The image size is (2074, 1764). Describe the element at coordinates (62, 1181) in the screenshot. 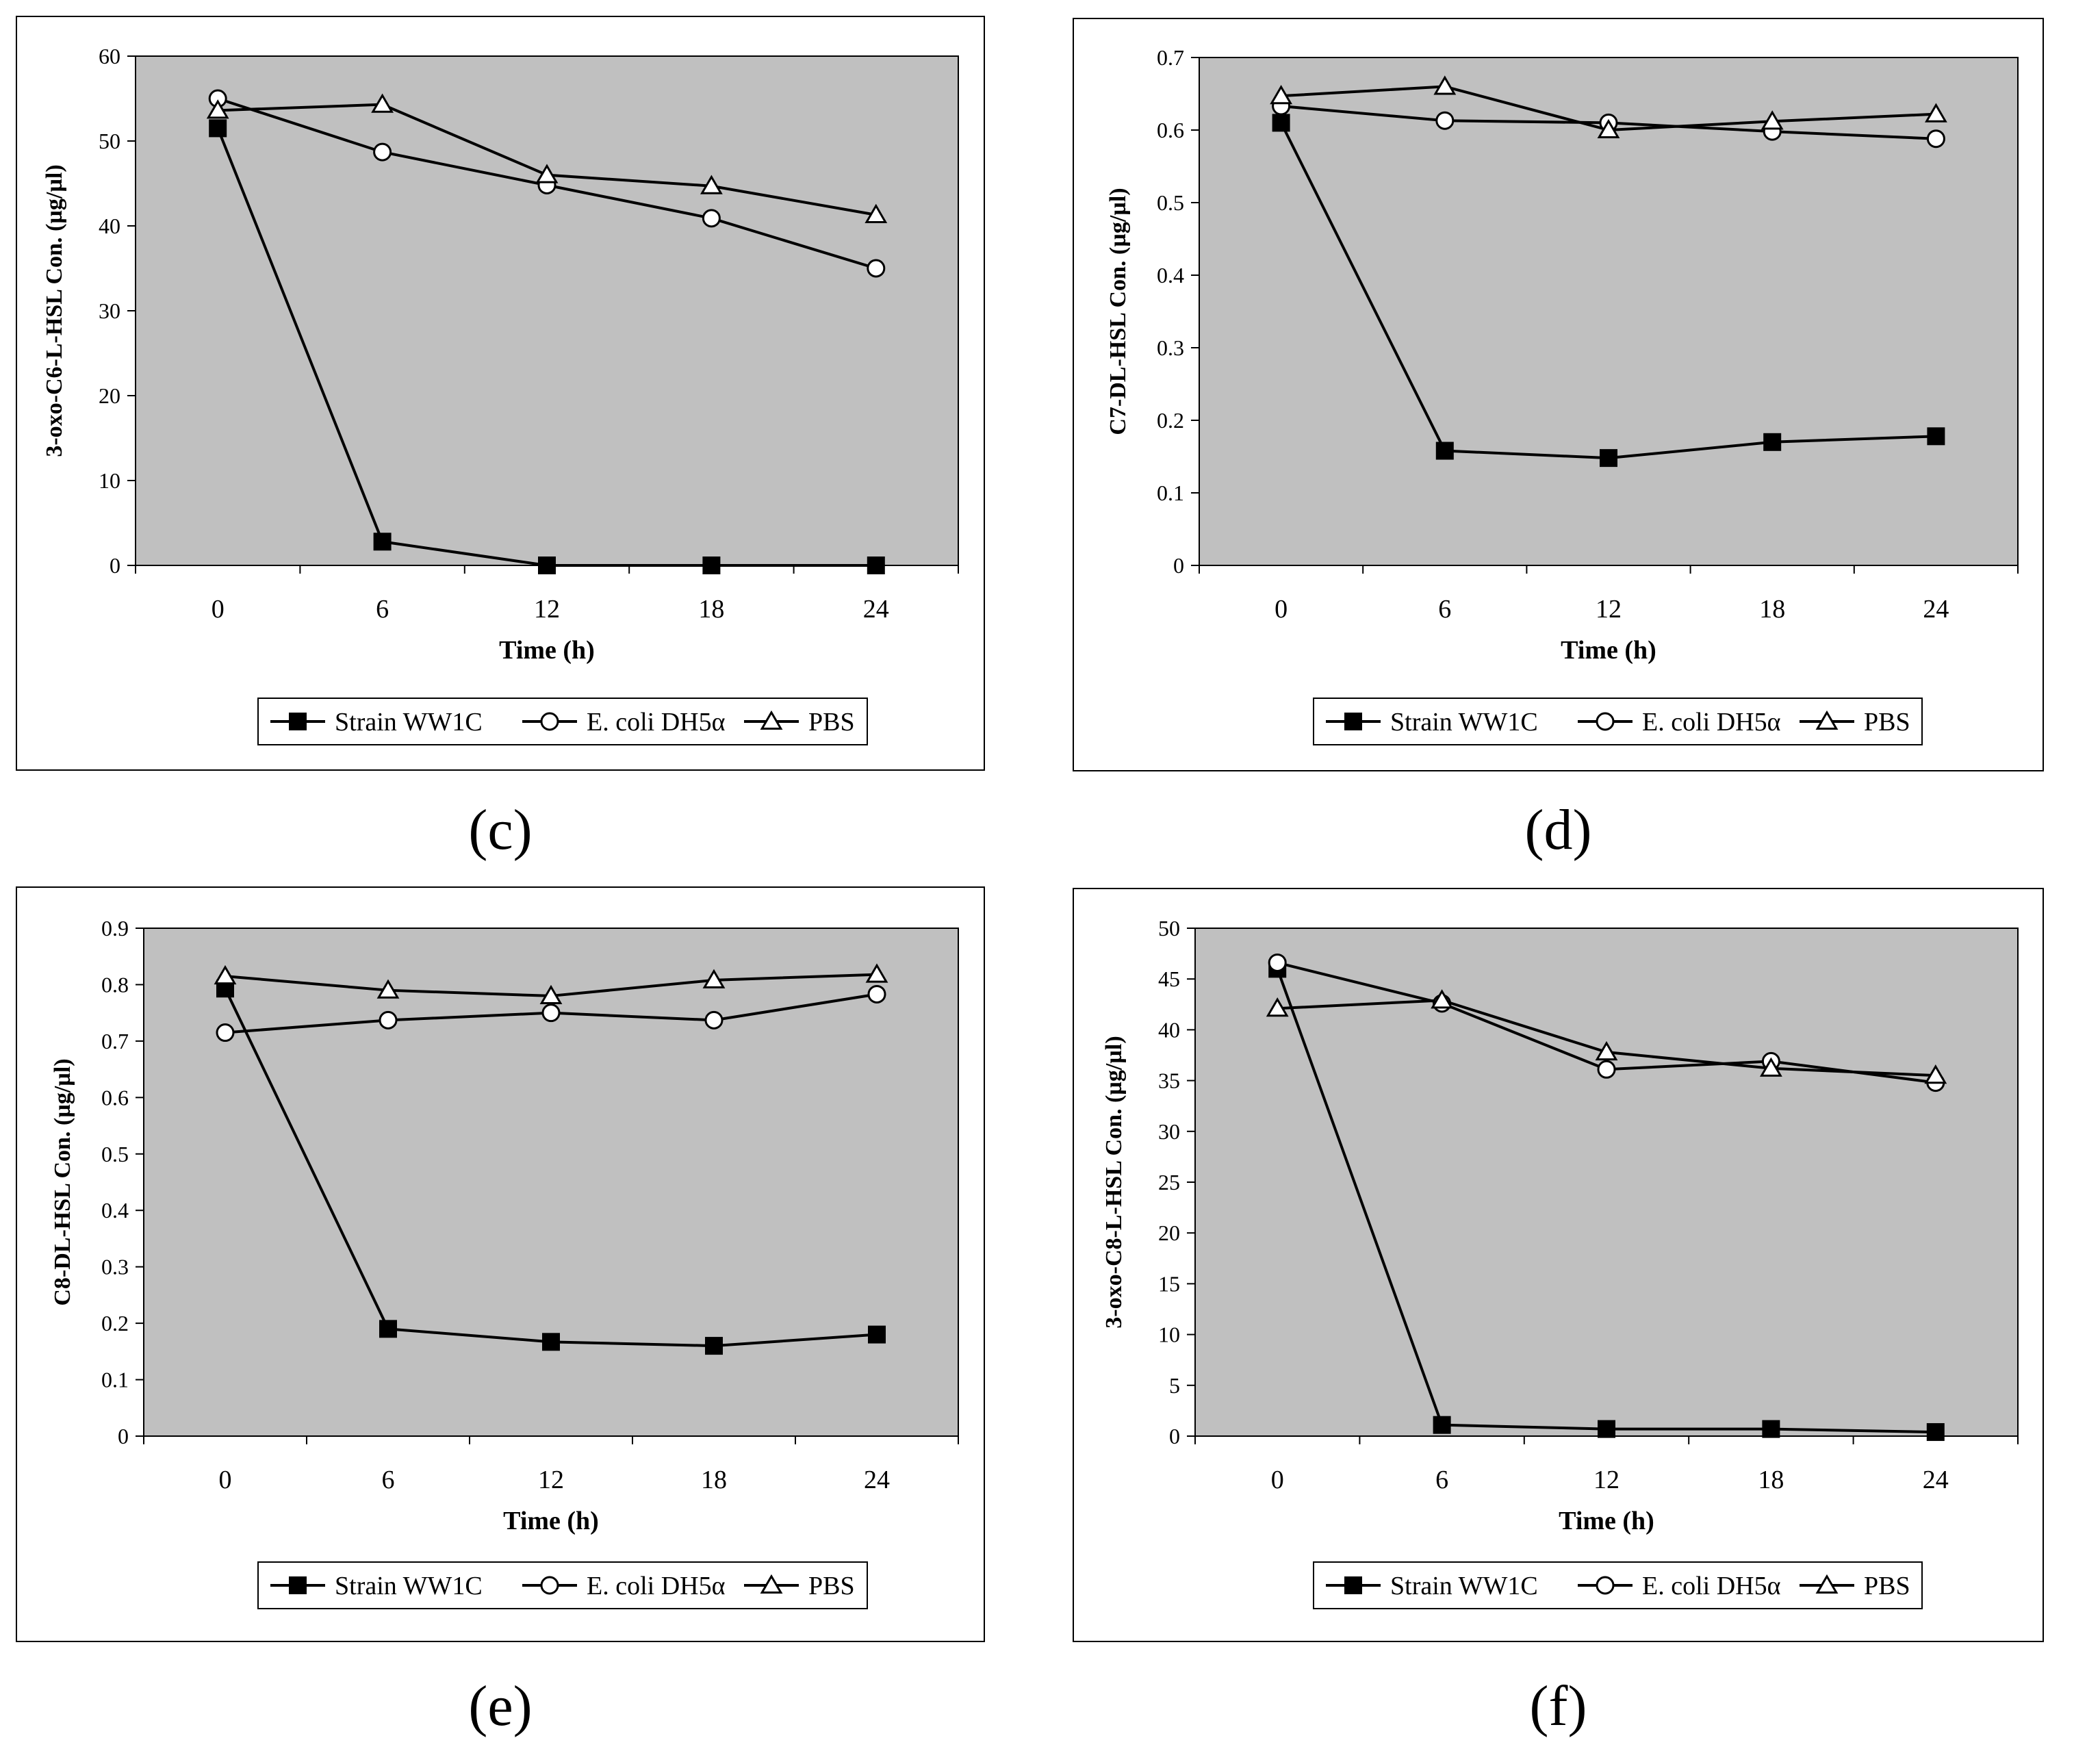

I see `y-axis-title: C8-DL-HSL Con. (µg/µl)` at that location.